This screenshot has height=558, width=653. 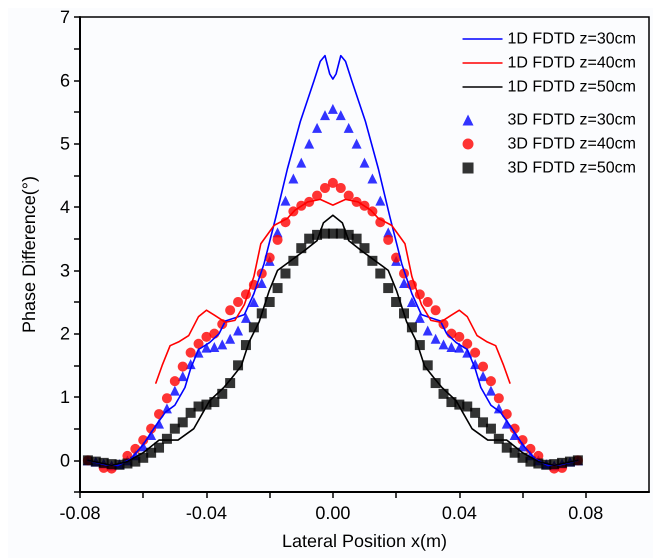 I want to click on x-tick-label: 0.08, so click(x=586, y=513).